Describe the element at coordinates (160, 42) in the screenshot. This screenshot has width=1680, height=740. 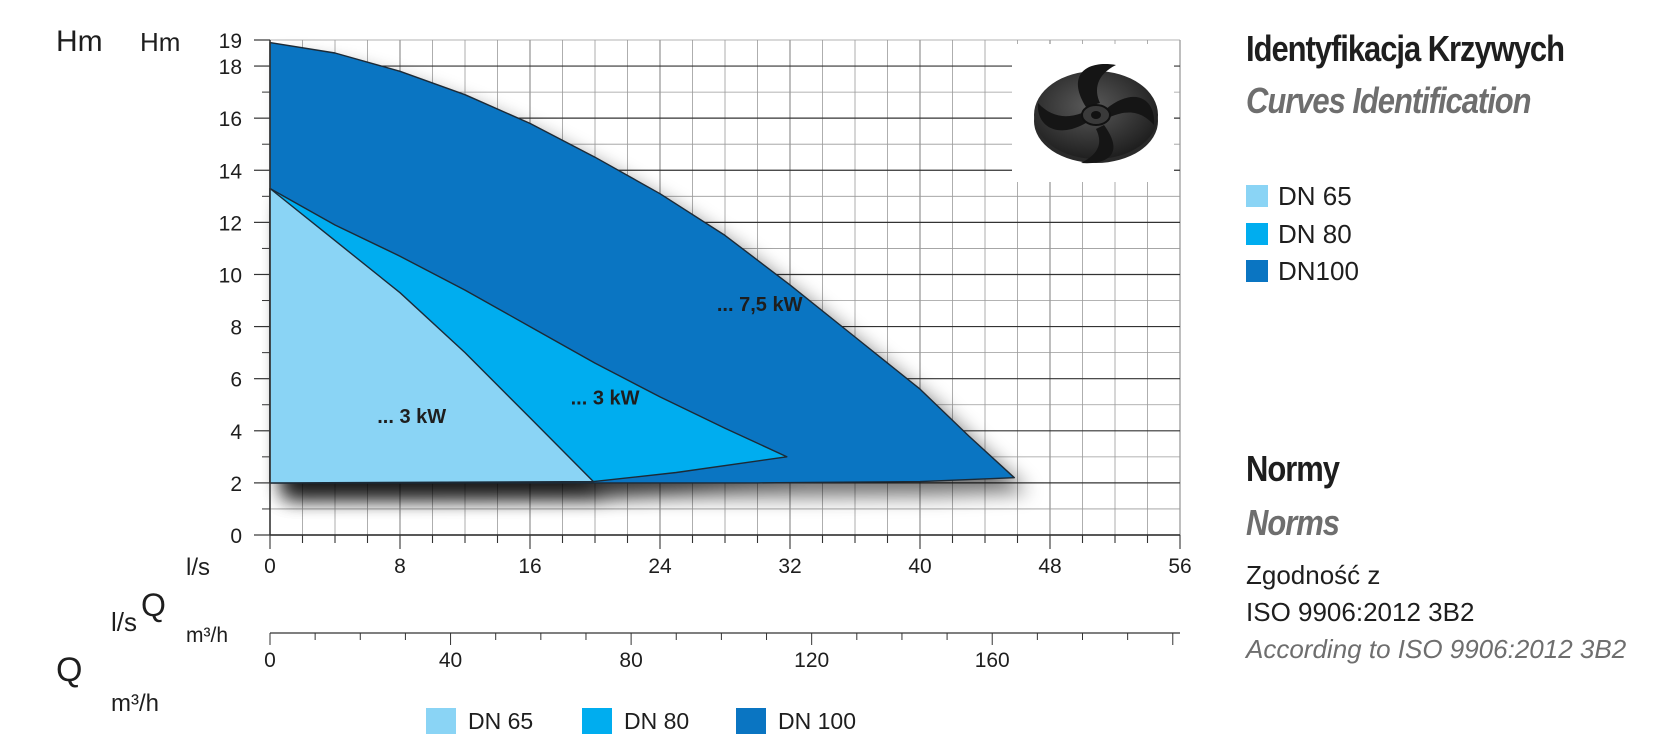
I see `hm-inner-label: Hm` at that location.